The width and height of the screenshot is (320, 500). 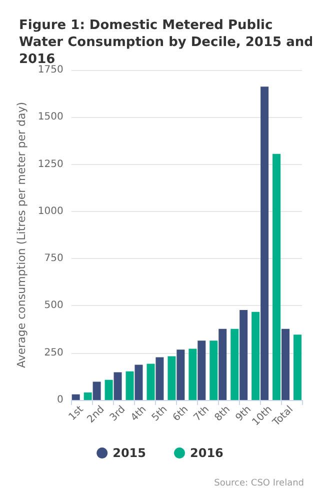 I want to click on x-tick-label: 9th, so click(x=244, y=414).